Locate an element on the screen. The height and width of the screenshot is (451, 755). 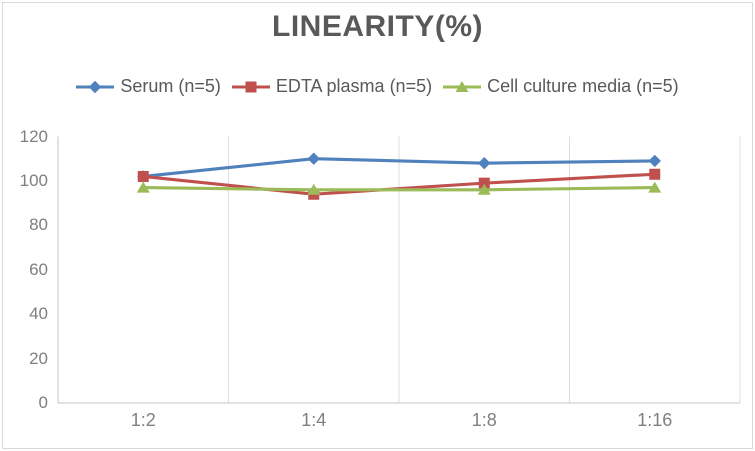
legend-square-marker-icon is located at coordinates (250, 86).